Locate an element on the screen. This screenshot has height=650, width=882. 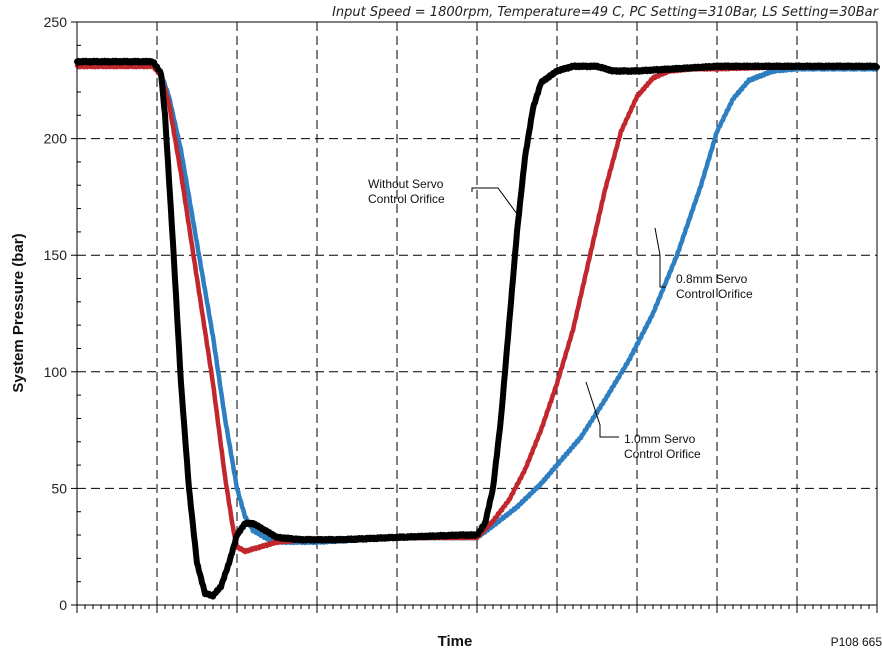
annotation-label: 0.8mm Servo Control Orifice is located at coordinates (714, 286).